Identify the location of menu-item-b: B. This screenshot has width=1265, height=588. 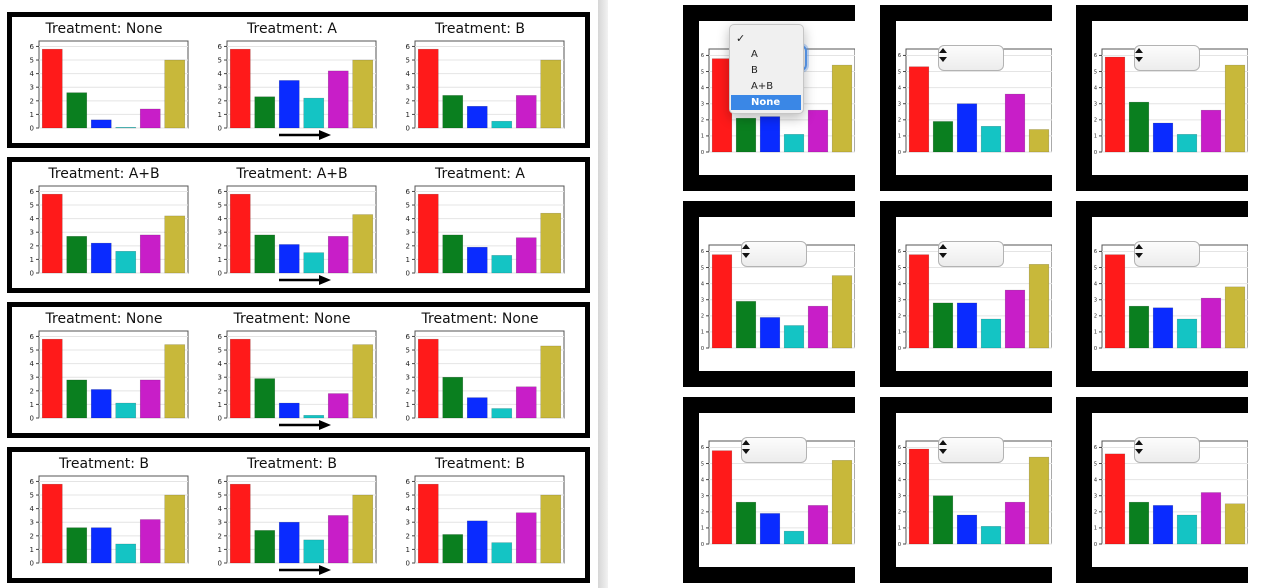
(754, 70).